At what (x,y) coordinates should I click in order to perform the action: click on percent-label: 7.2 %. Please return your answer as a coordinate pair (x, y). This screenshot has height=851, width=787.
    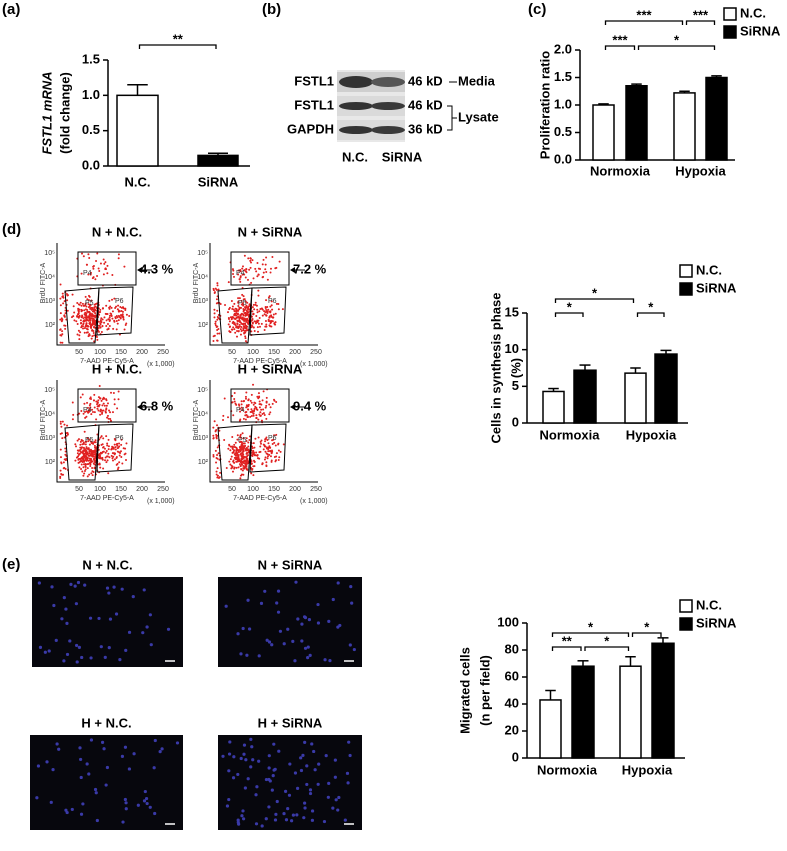
    Looking at the image, I should click on (310, 268).